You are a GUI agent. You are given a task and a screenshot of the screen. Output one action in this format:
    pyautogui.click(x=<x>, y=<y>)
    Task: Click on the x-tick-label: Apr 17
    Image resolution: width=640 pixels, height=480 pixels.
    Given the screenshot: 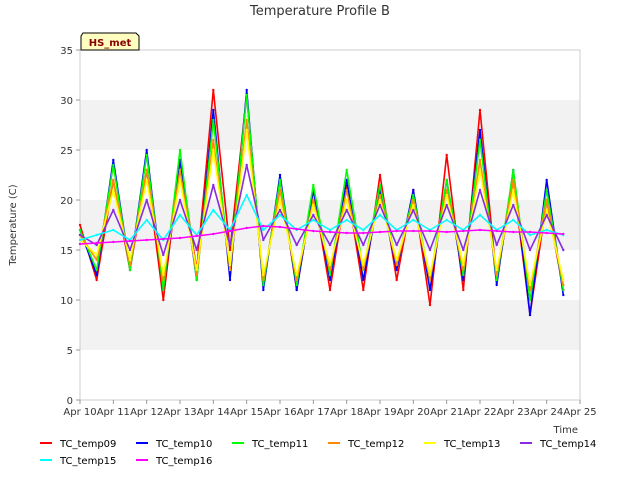 What is the action you would take?
    pyautogui.click(x=313, y=412)
    